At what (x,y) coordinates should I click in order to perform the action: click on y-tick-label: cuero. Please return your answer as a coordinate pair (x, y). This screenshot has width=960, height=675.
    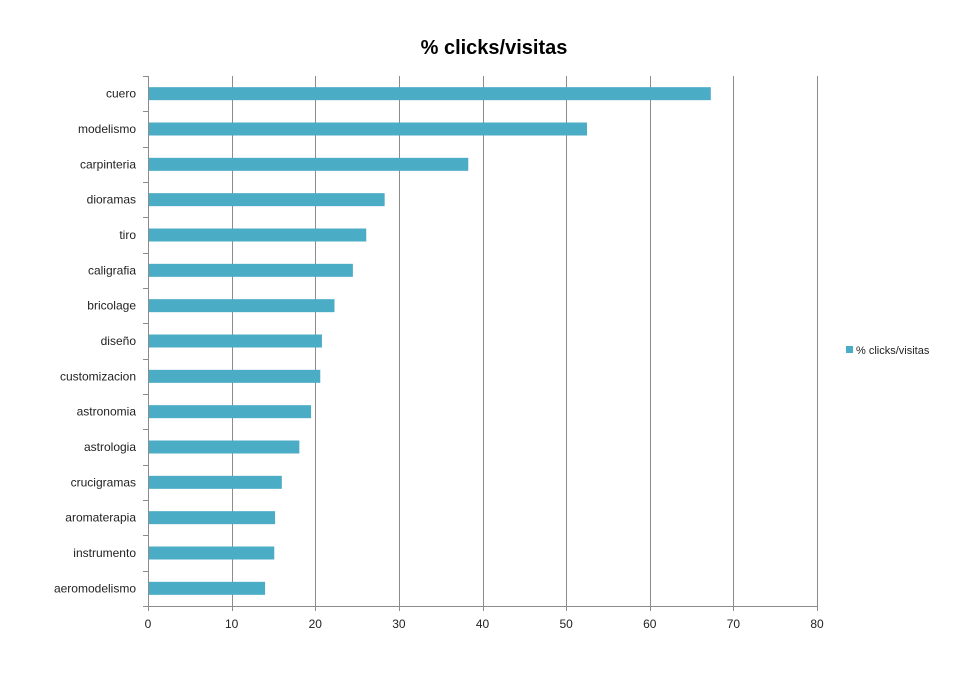
    Looking at the image, I should click on (121, 94).